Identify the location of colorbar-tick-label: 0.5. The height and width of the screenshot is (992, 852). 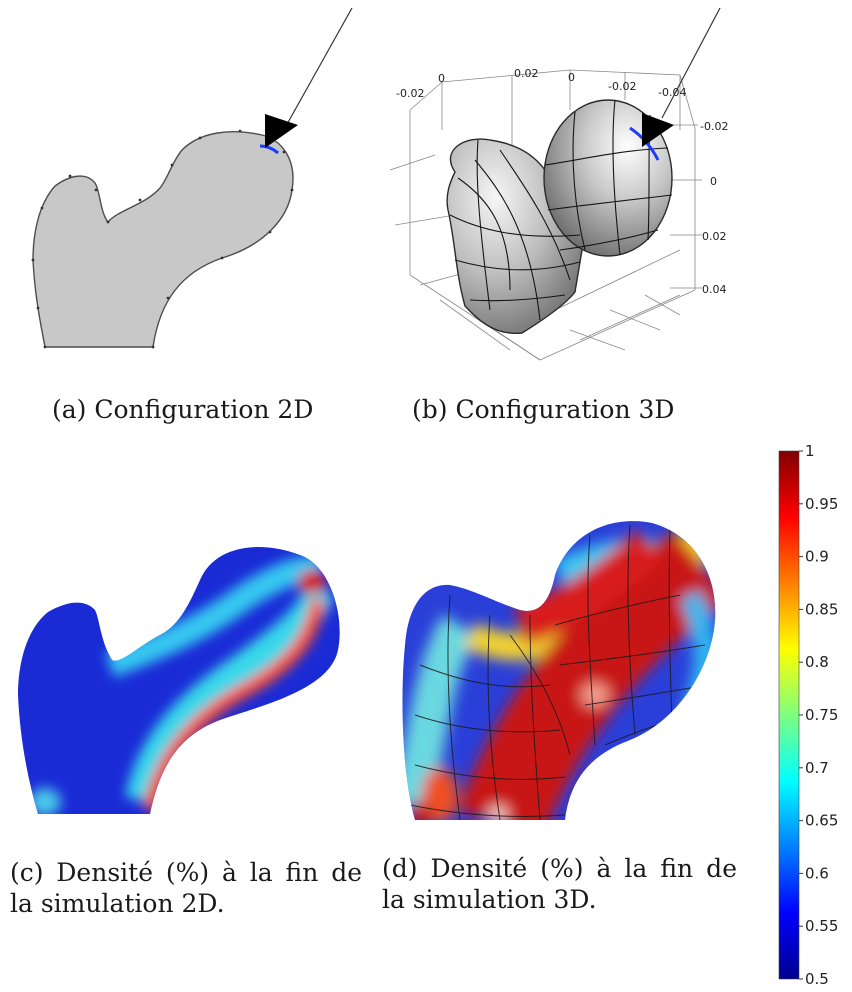
(817, 979).